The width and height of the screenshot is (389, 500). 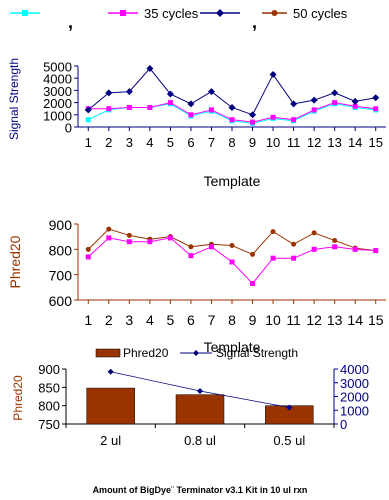 What do you see at coordinates (196, 353) in the screenshot?
I see `chart3-legend: Phred20 Signal Strength` at bounding box center [196, 353].